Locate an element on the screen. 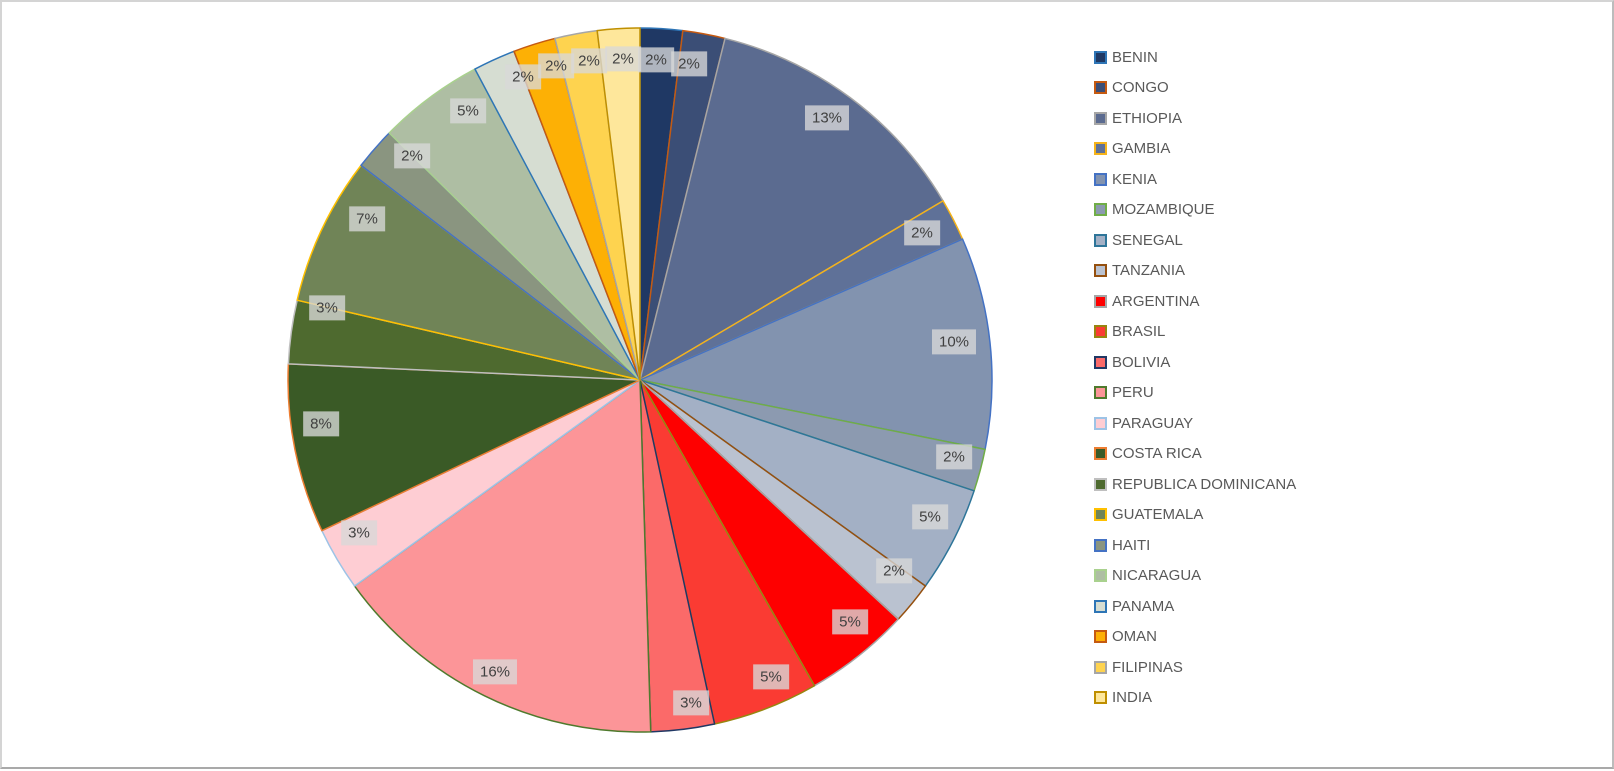 The height and width of the screenshot is (771, 1614). legend-label: PARAGUAY is located at coordinates (1153, 423).